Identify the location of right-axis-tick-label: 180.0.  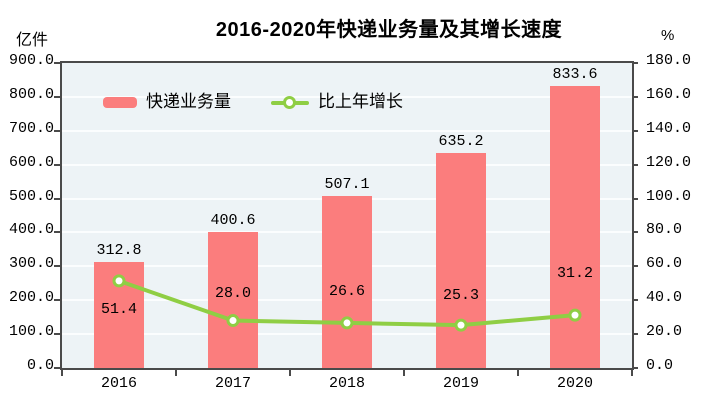
(669, 60).